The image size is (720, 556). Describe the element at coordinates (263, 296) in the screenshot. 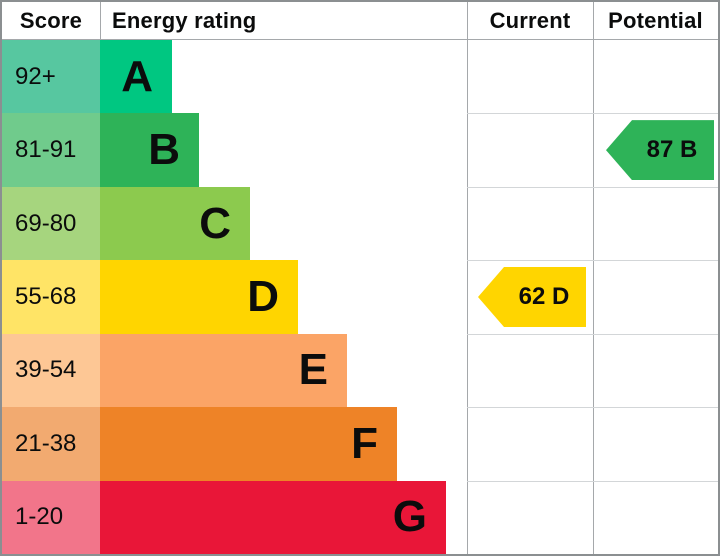

I see `band-letter-d: D` at that location.